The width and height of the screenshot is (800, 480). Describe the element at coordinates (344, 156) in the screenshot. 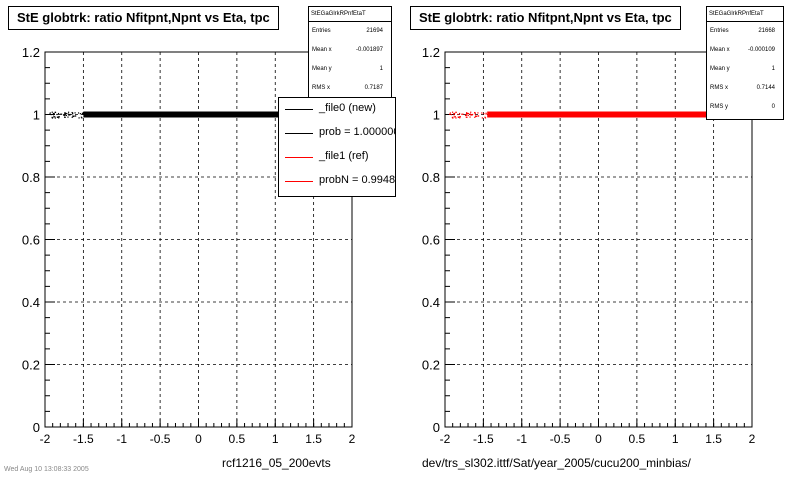

I see `legend-label: _file1 (ref)` at that location.